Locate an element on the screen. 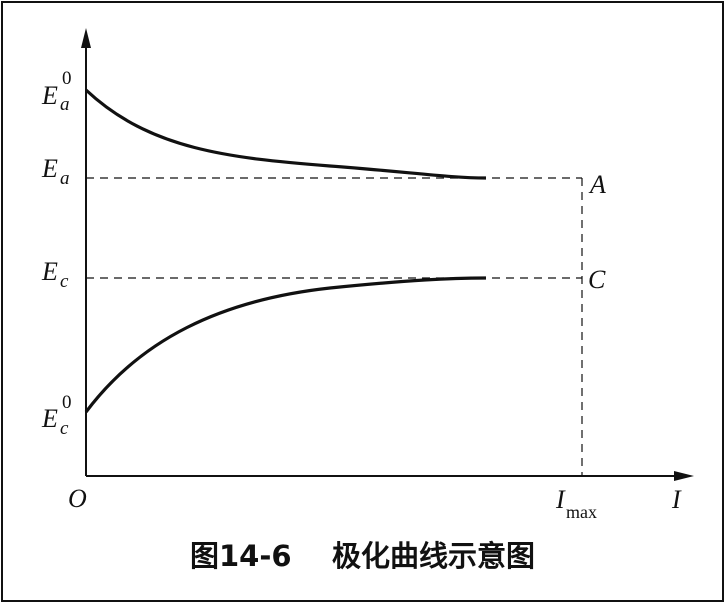  point-c-label: C is located at coordinates (597, 279).